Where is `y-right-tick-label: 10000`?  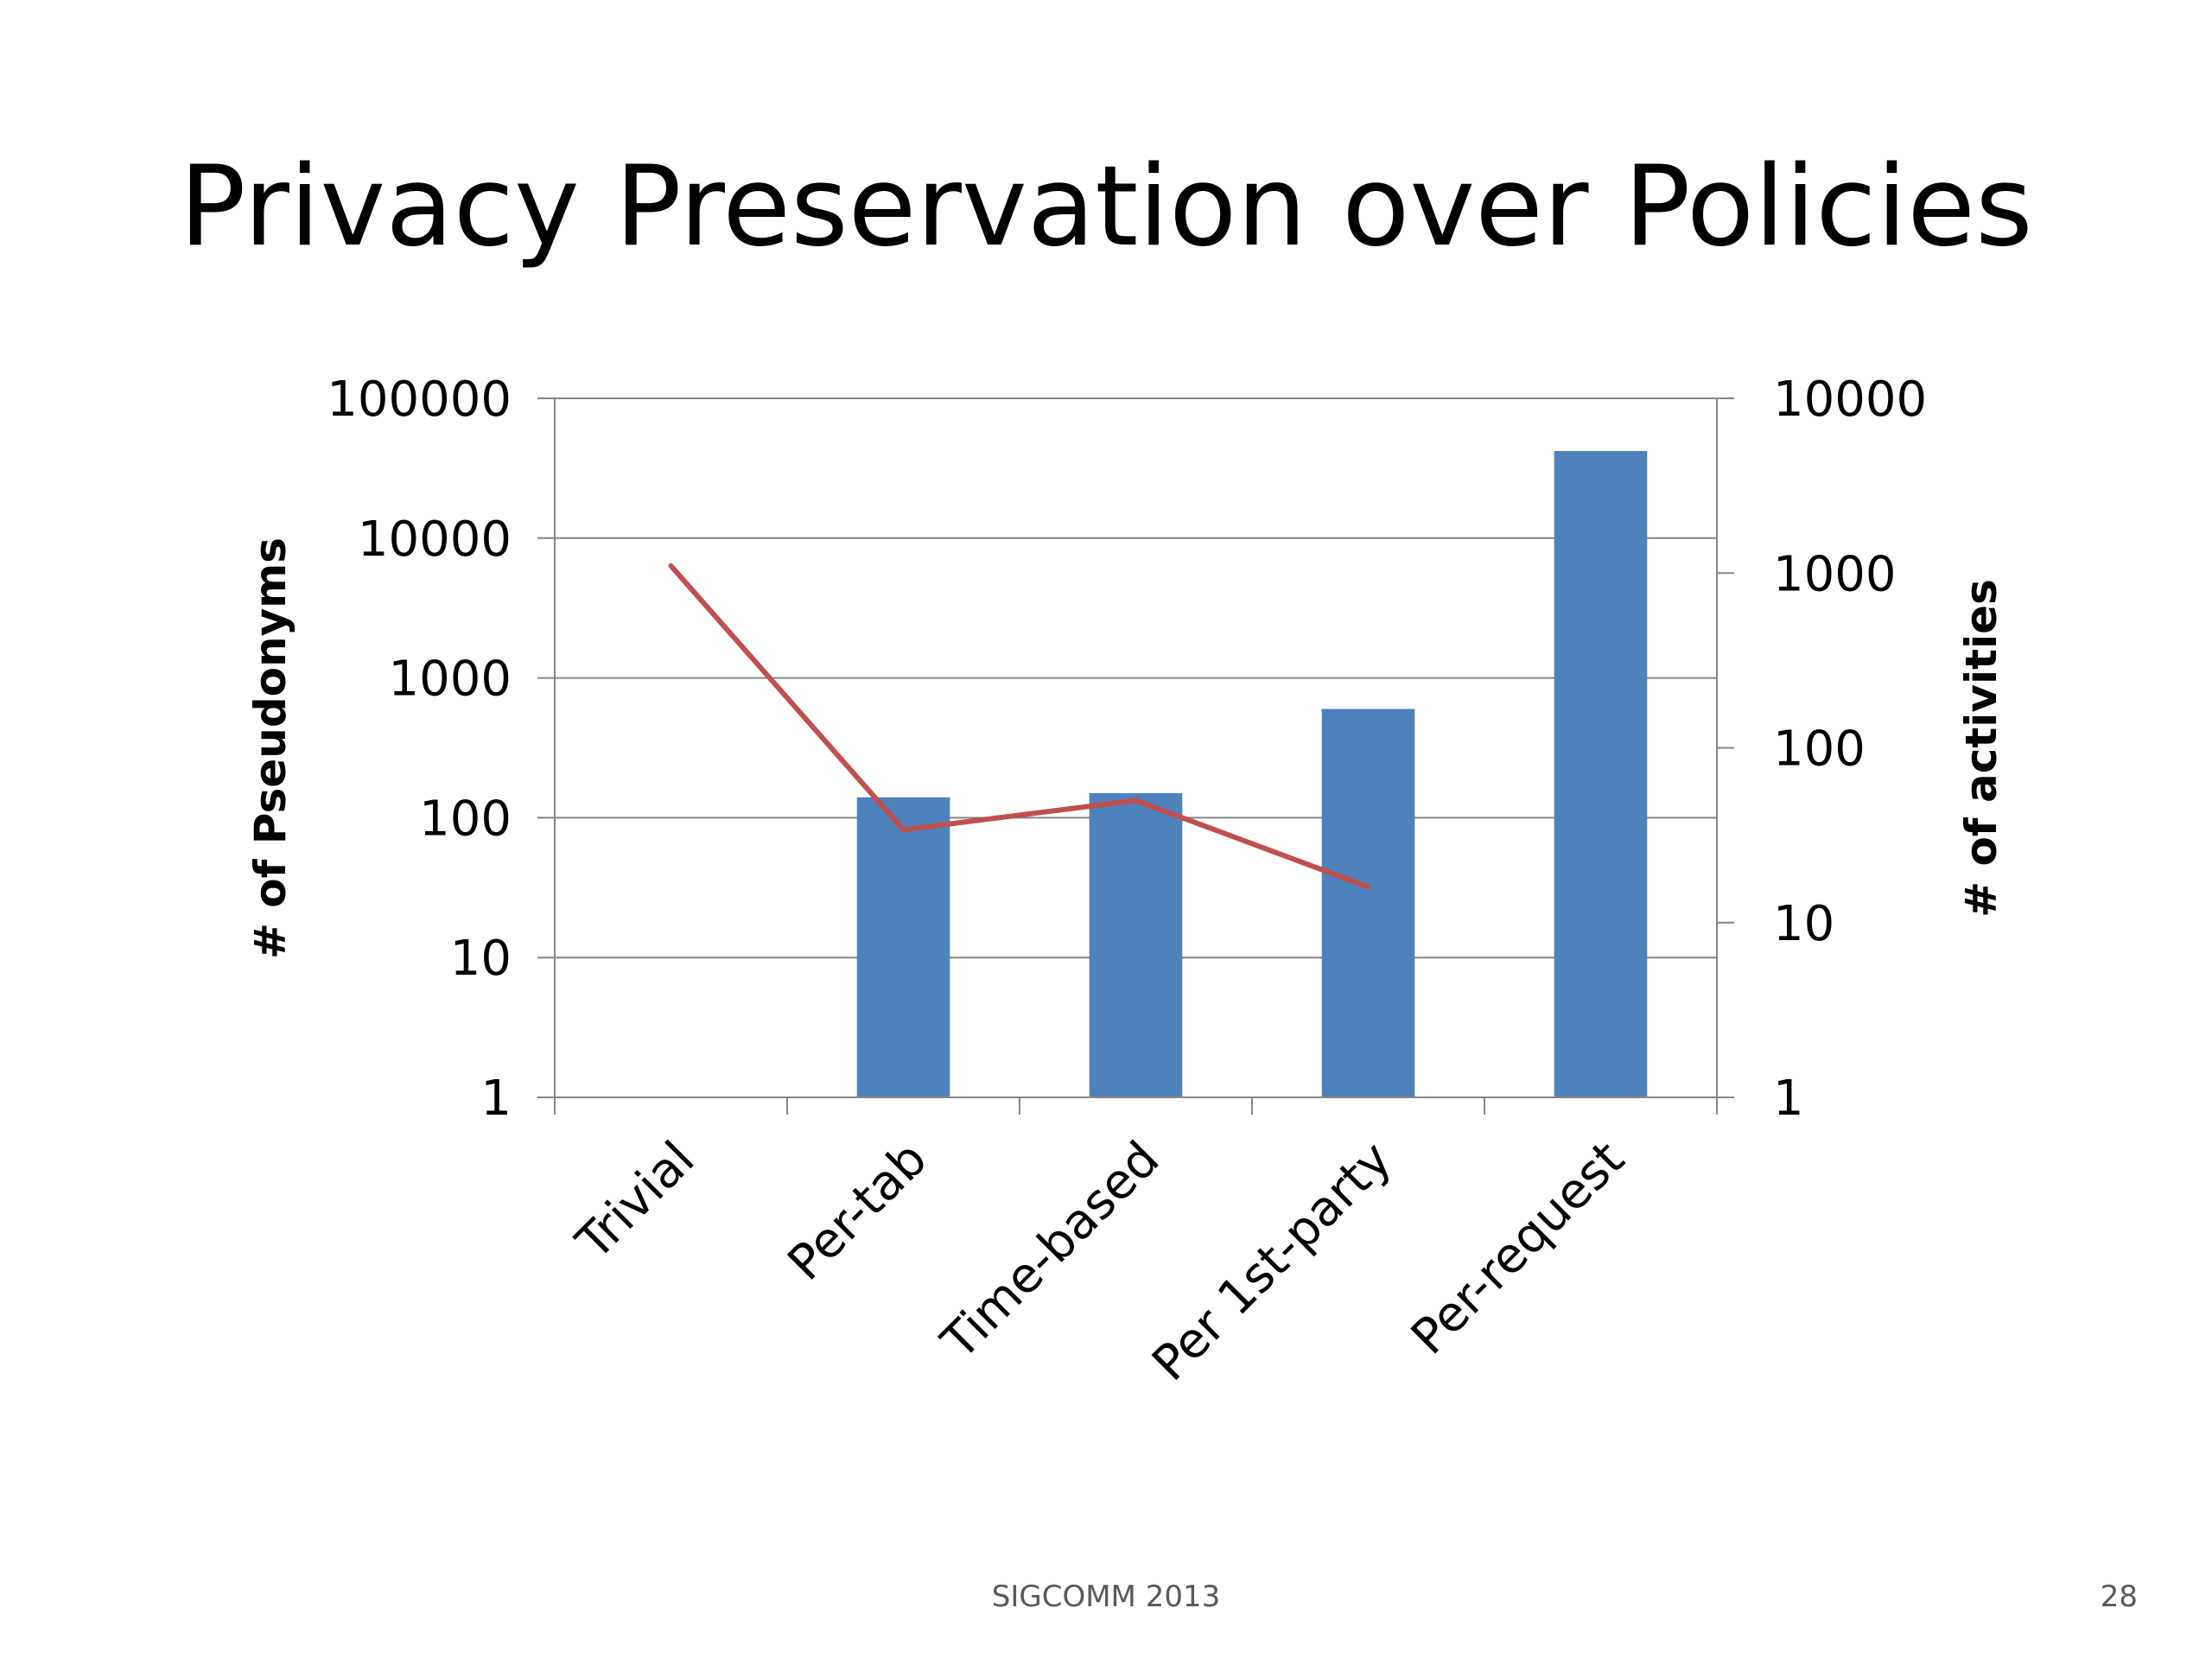
y-right-tick-label: 10000 is located at coordinates (1850, 400).